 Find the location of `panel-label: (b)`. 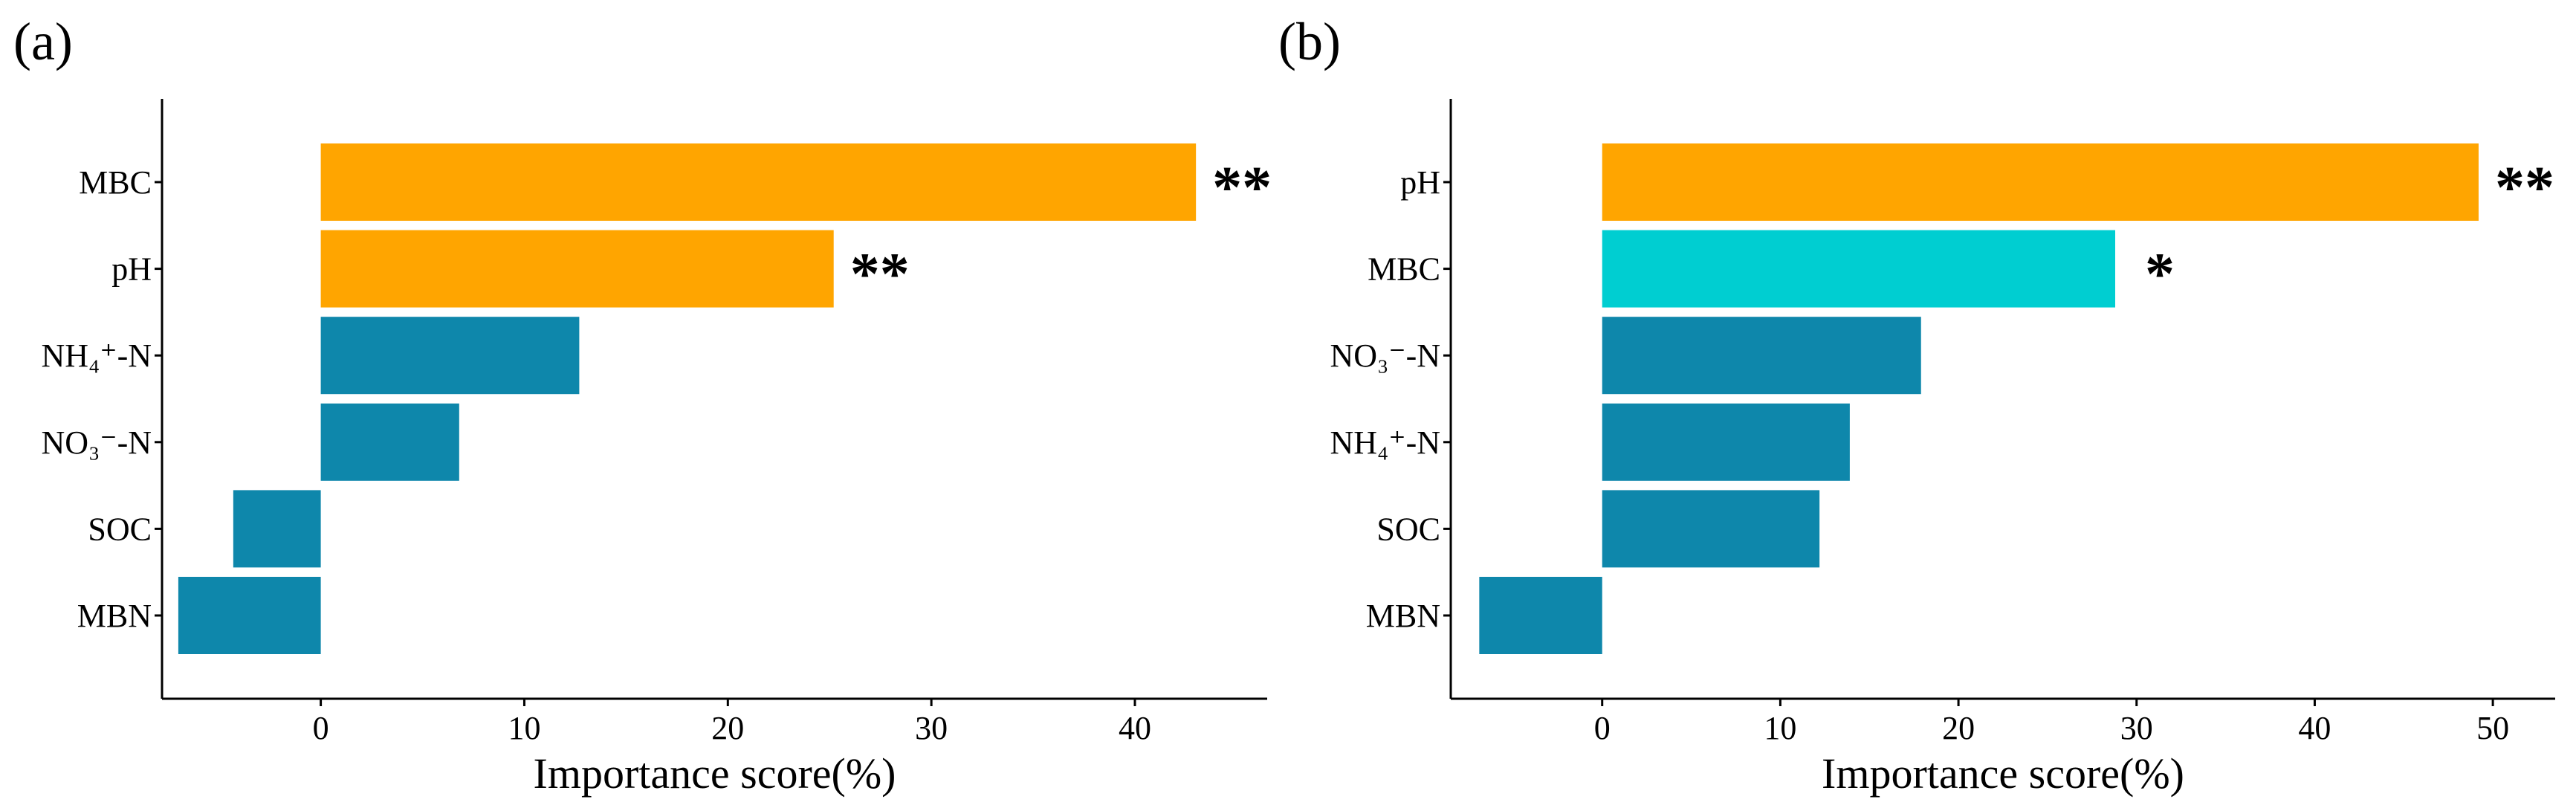

panel-label: (b) is located at coordinates (1309, 41).